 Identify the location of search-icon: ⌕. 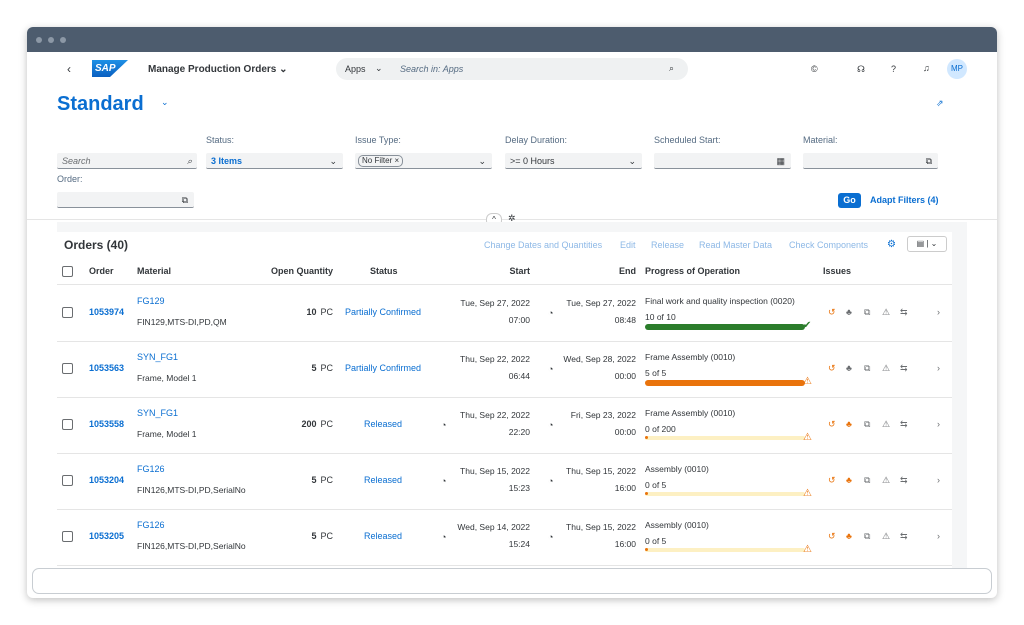
(672, 68).